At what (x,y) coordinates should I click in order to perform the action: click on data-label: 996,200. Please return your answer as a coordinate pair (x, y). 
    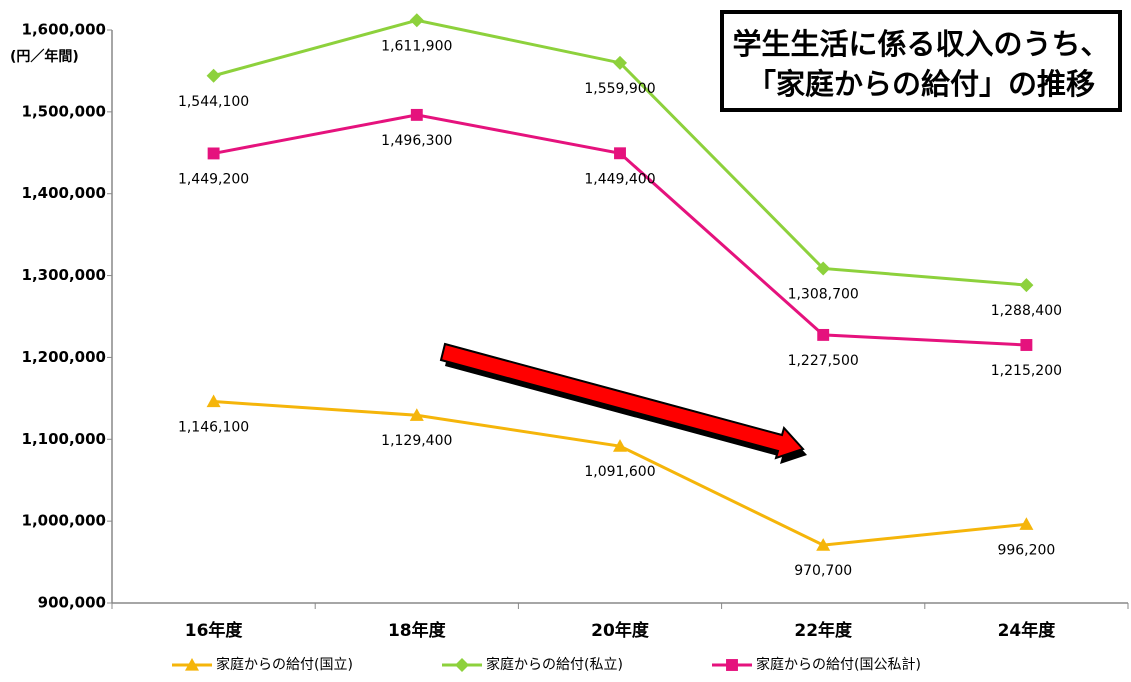
    Looking at the image, I should click on (1026, 550).